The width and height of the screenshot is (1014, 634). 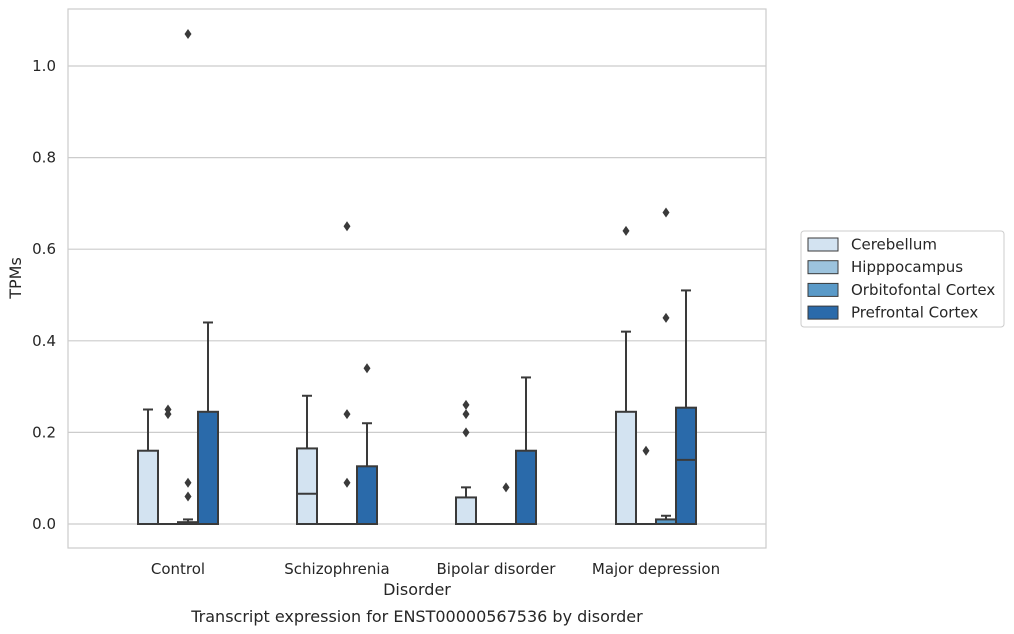 What do you see at coordinates (923, 290) in the screenshot?
I see `legend-label: Orbitofontal Cortex` at bounding box center [923, 290].